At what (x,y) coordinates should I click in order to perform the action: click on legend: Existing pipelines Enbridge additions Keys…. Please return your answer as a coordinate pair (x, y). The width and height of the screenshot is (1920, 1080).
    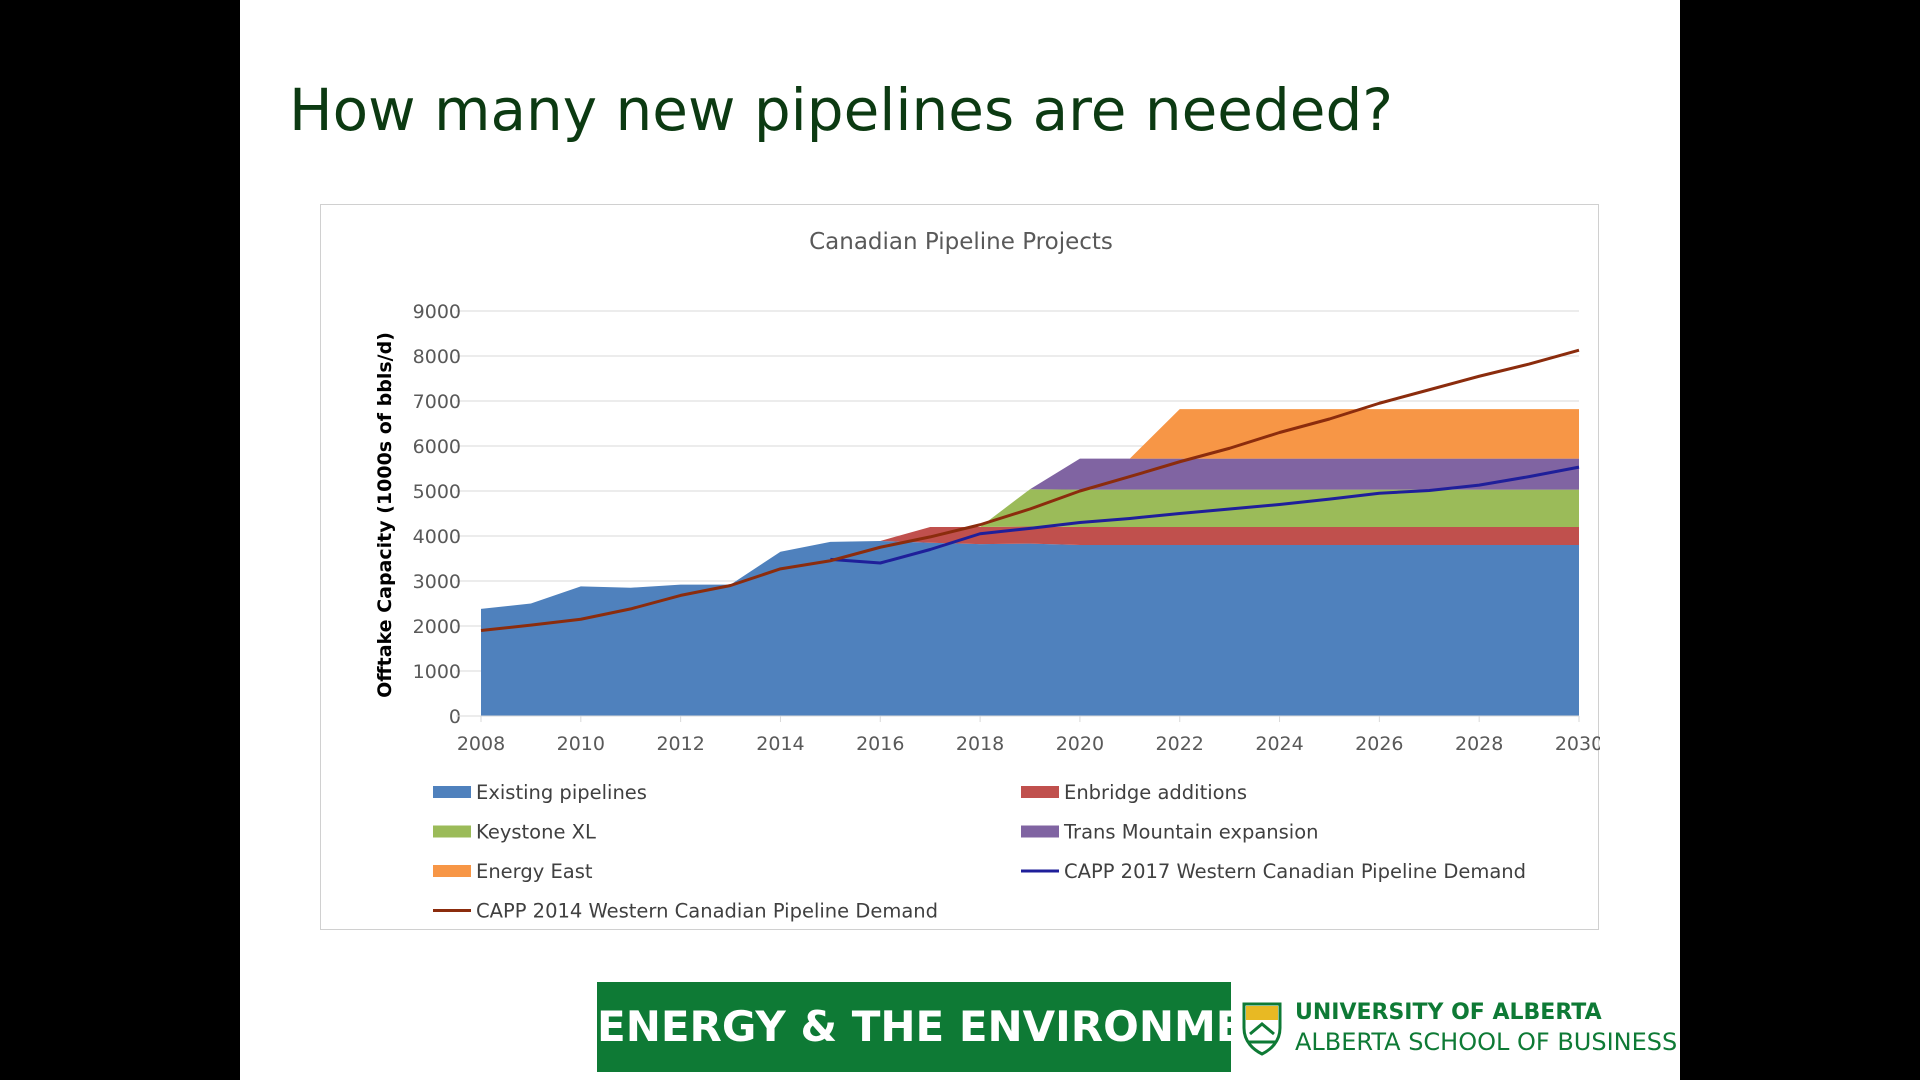
    Looking at the image, I should click on (979, 852).